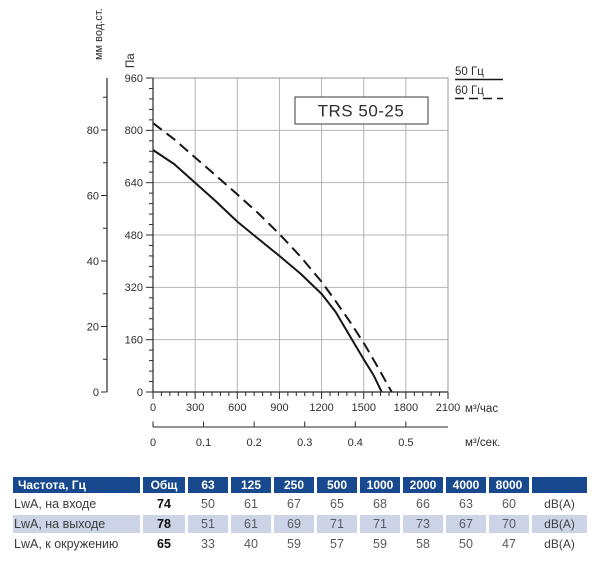 Image resolution: width=600 pixels, height=565 pixels. Describe the element at coordinates (509, 524) in the screenshot. I see `row-value-cell: 70` at that location.